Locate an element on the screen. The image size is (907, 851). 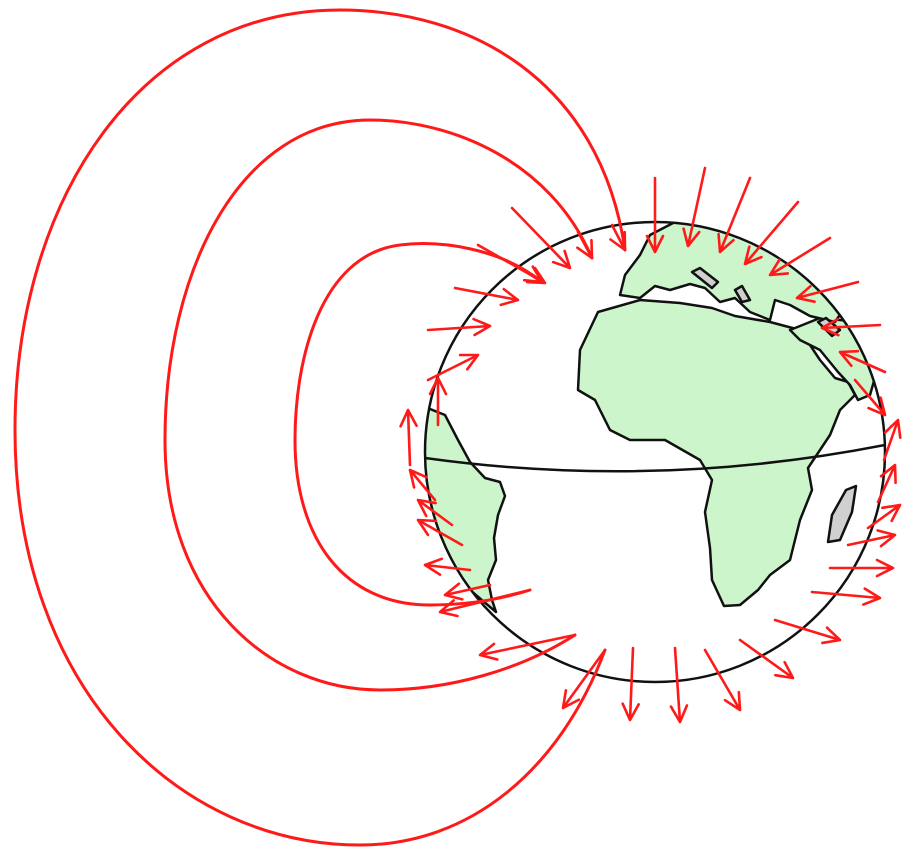
africa-landmass is located at coordinates (716, 453).